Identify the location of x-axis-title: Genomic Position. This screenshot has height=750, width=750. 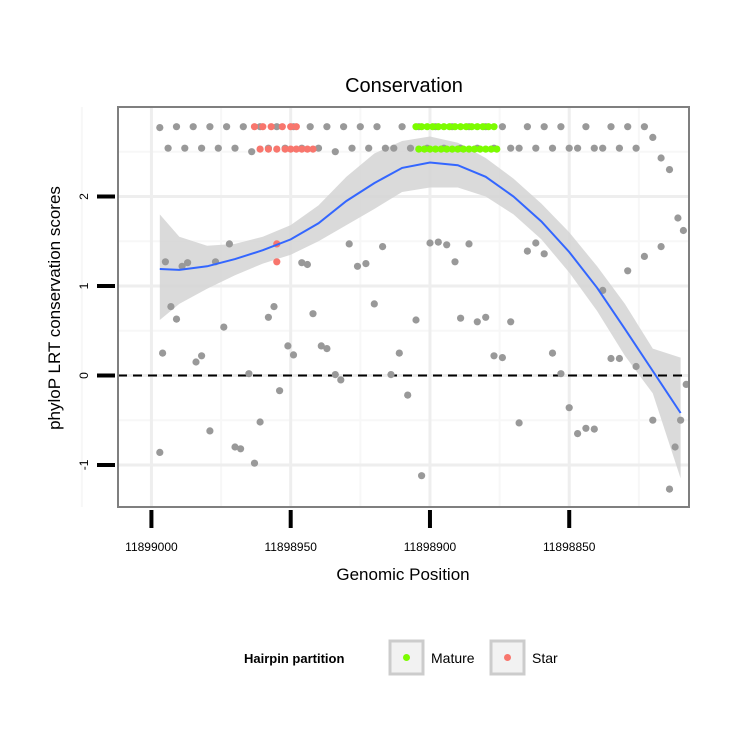
(402, 574).